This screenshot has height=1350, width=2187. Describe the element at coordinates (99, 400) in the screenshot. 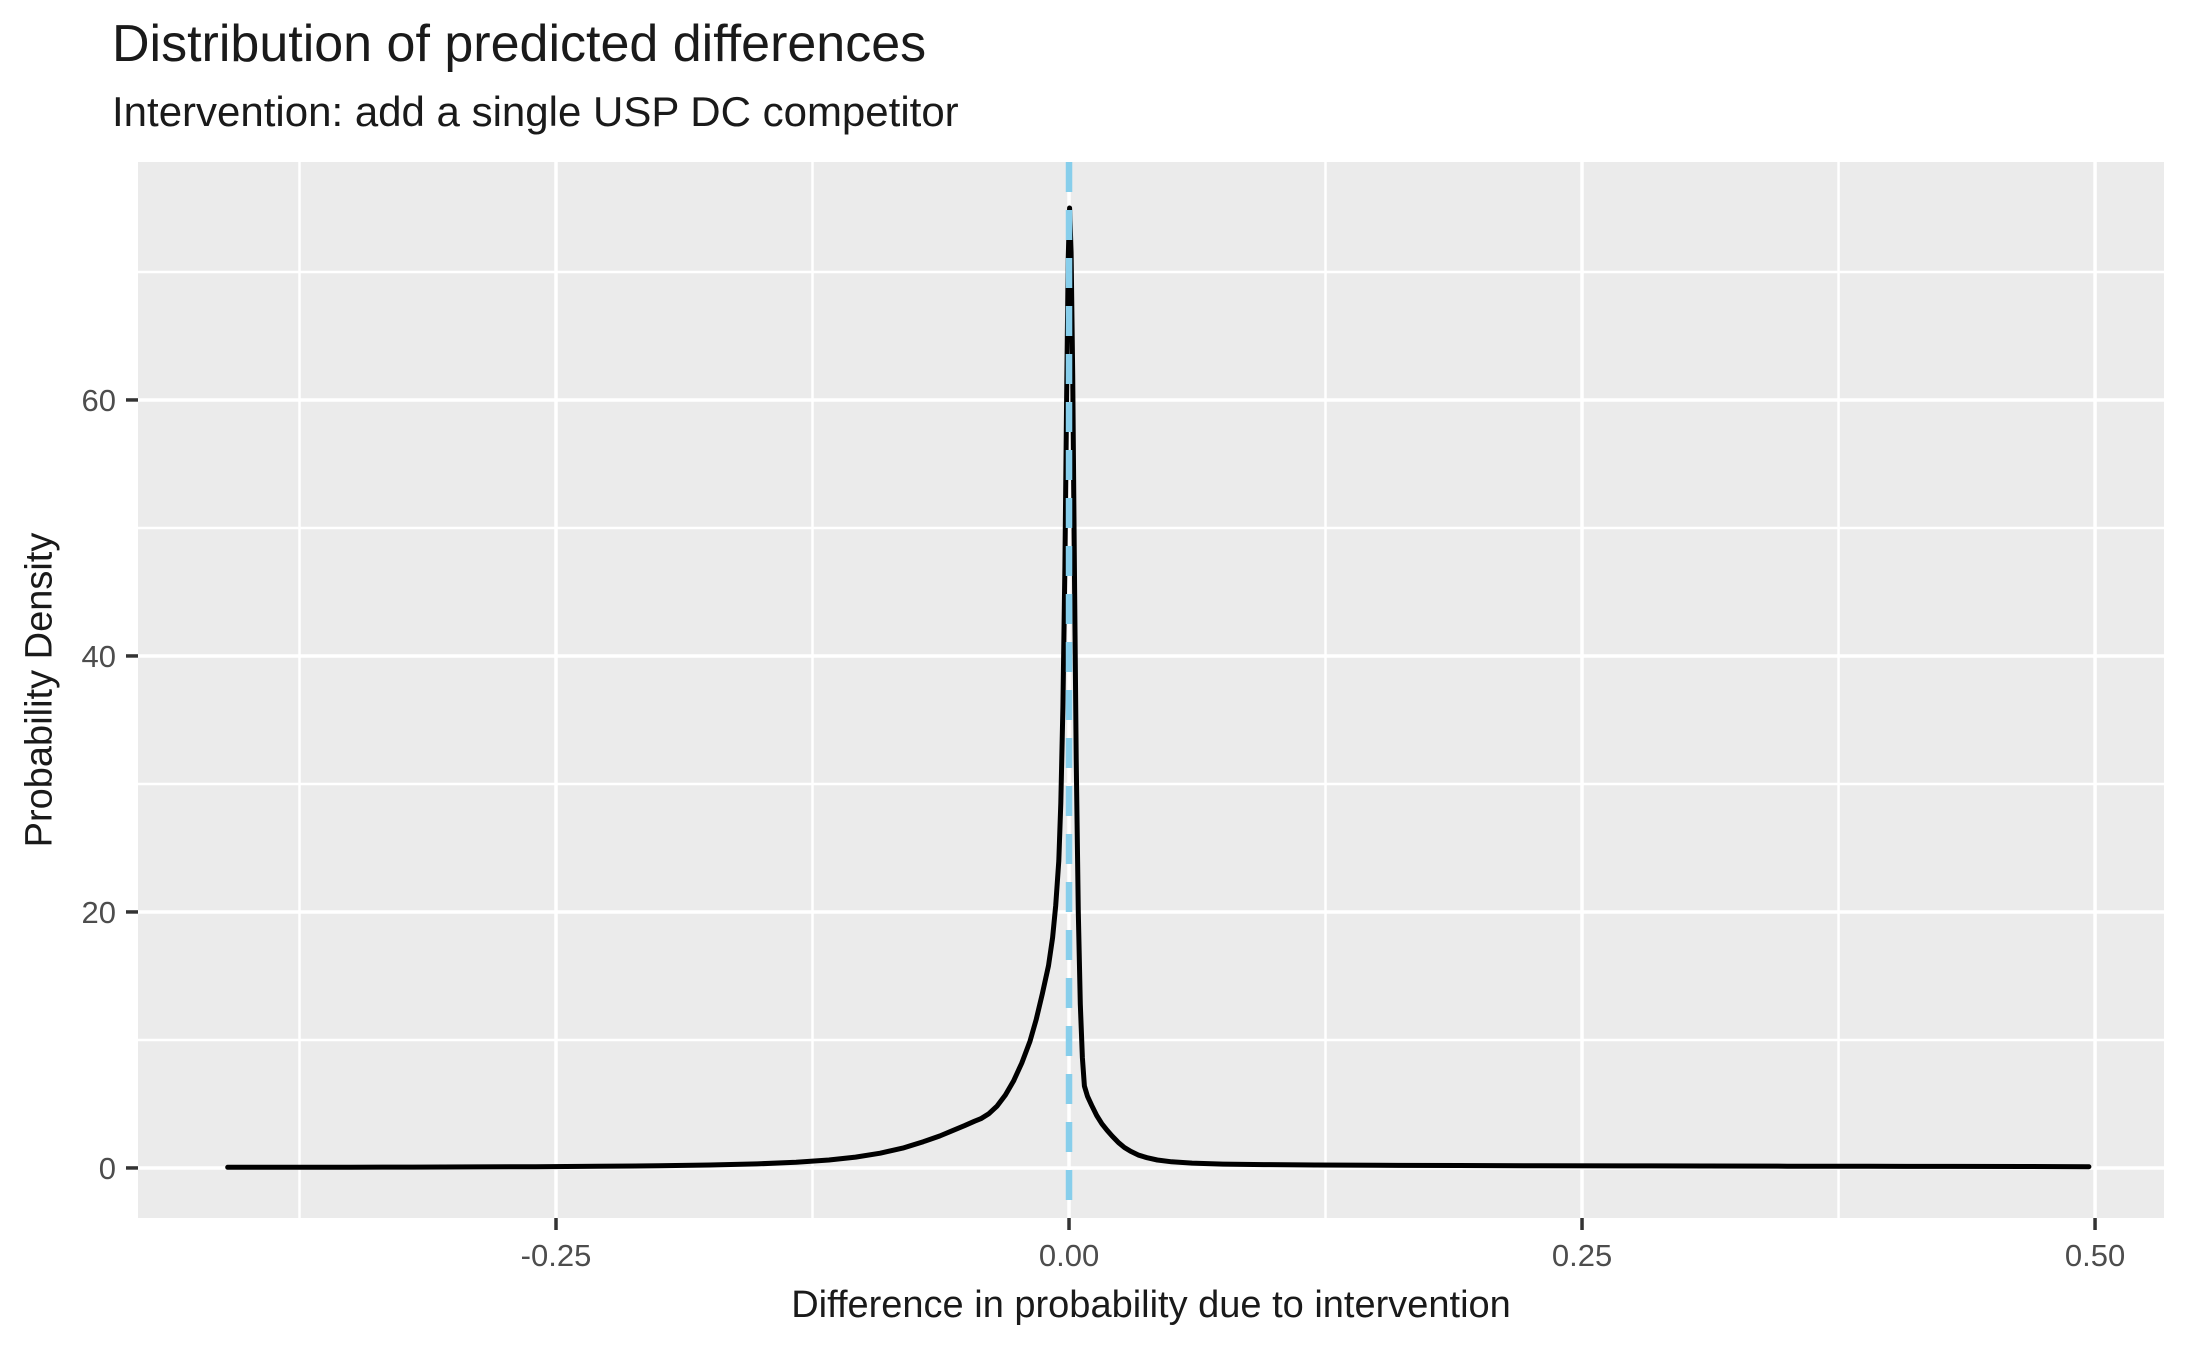

I see `y-tick-label: 60` at that location.